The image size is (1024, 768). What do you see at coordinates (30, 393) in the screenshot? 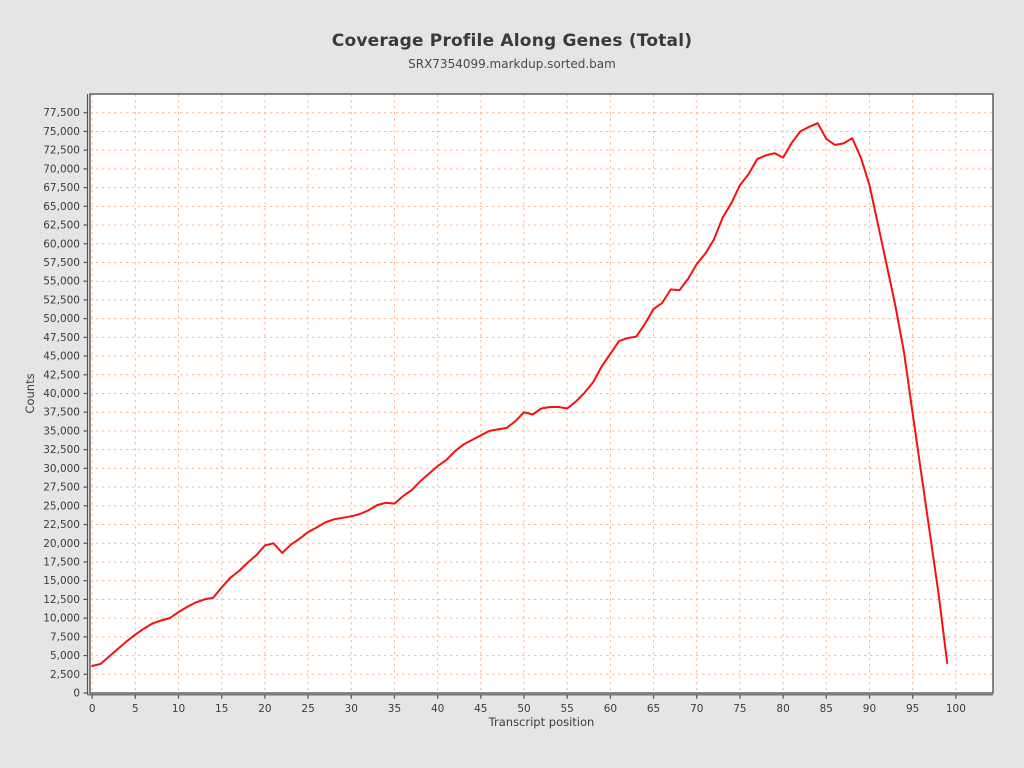
I see `y-axis-title: Counts` at bounding box center [30, 393].